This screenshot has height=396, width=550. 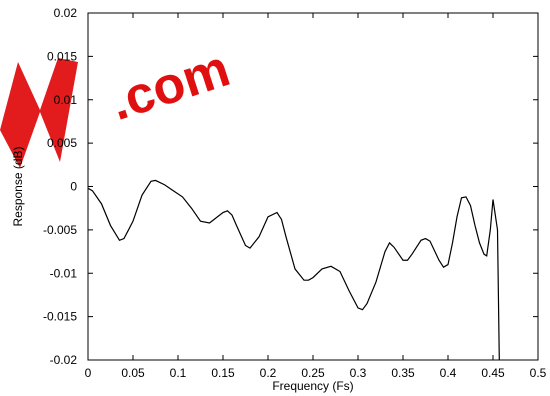 I want to click on y-tick-label: -0.01, so click(x=64, y=273).